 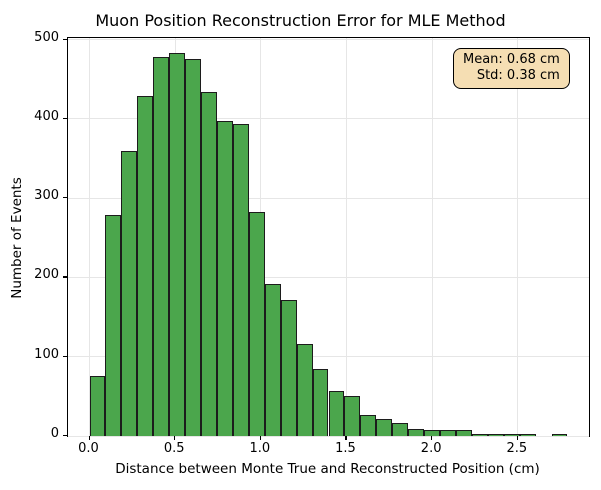 I want to click on y-tick-label: 200, so click(x=46, y=275).